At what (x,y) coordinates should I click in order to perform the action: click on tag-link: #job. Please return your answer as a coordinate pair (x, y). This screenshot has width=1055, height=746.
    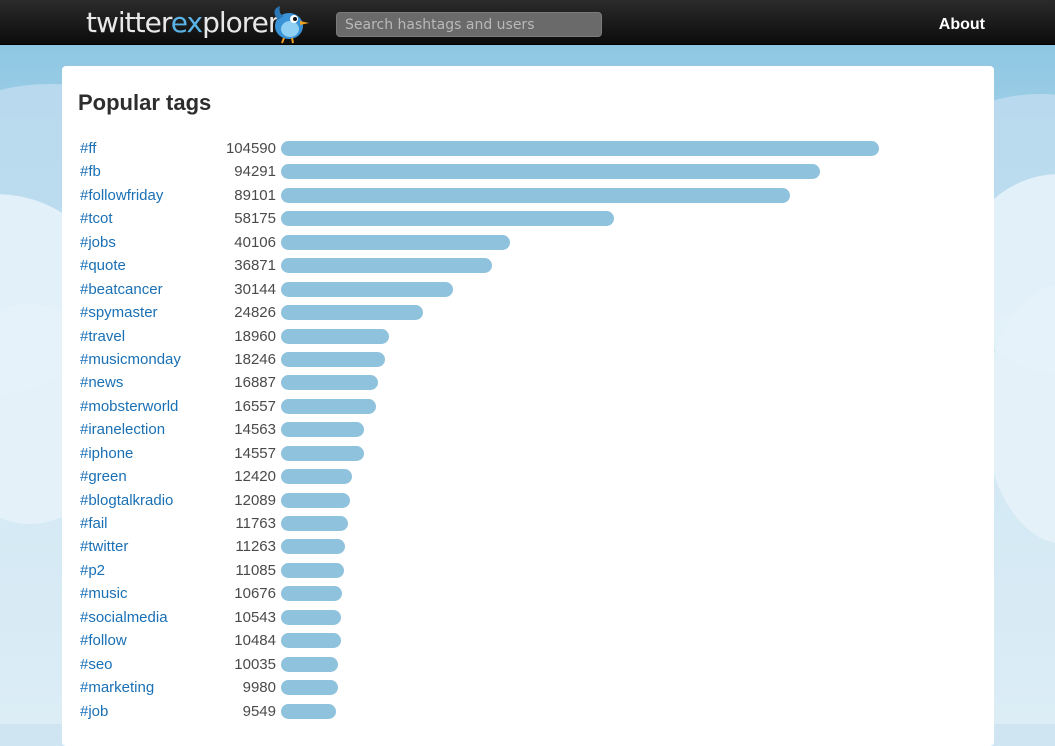
    Looking at the image, I should click on (94, 711).